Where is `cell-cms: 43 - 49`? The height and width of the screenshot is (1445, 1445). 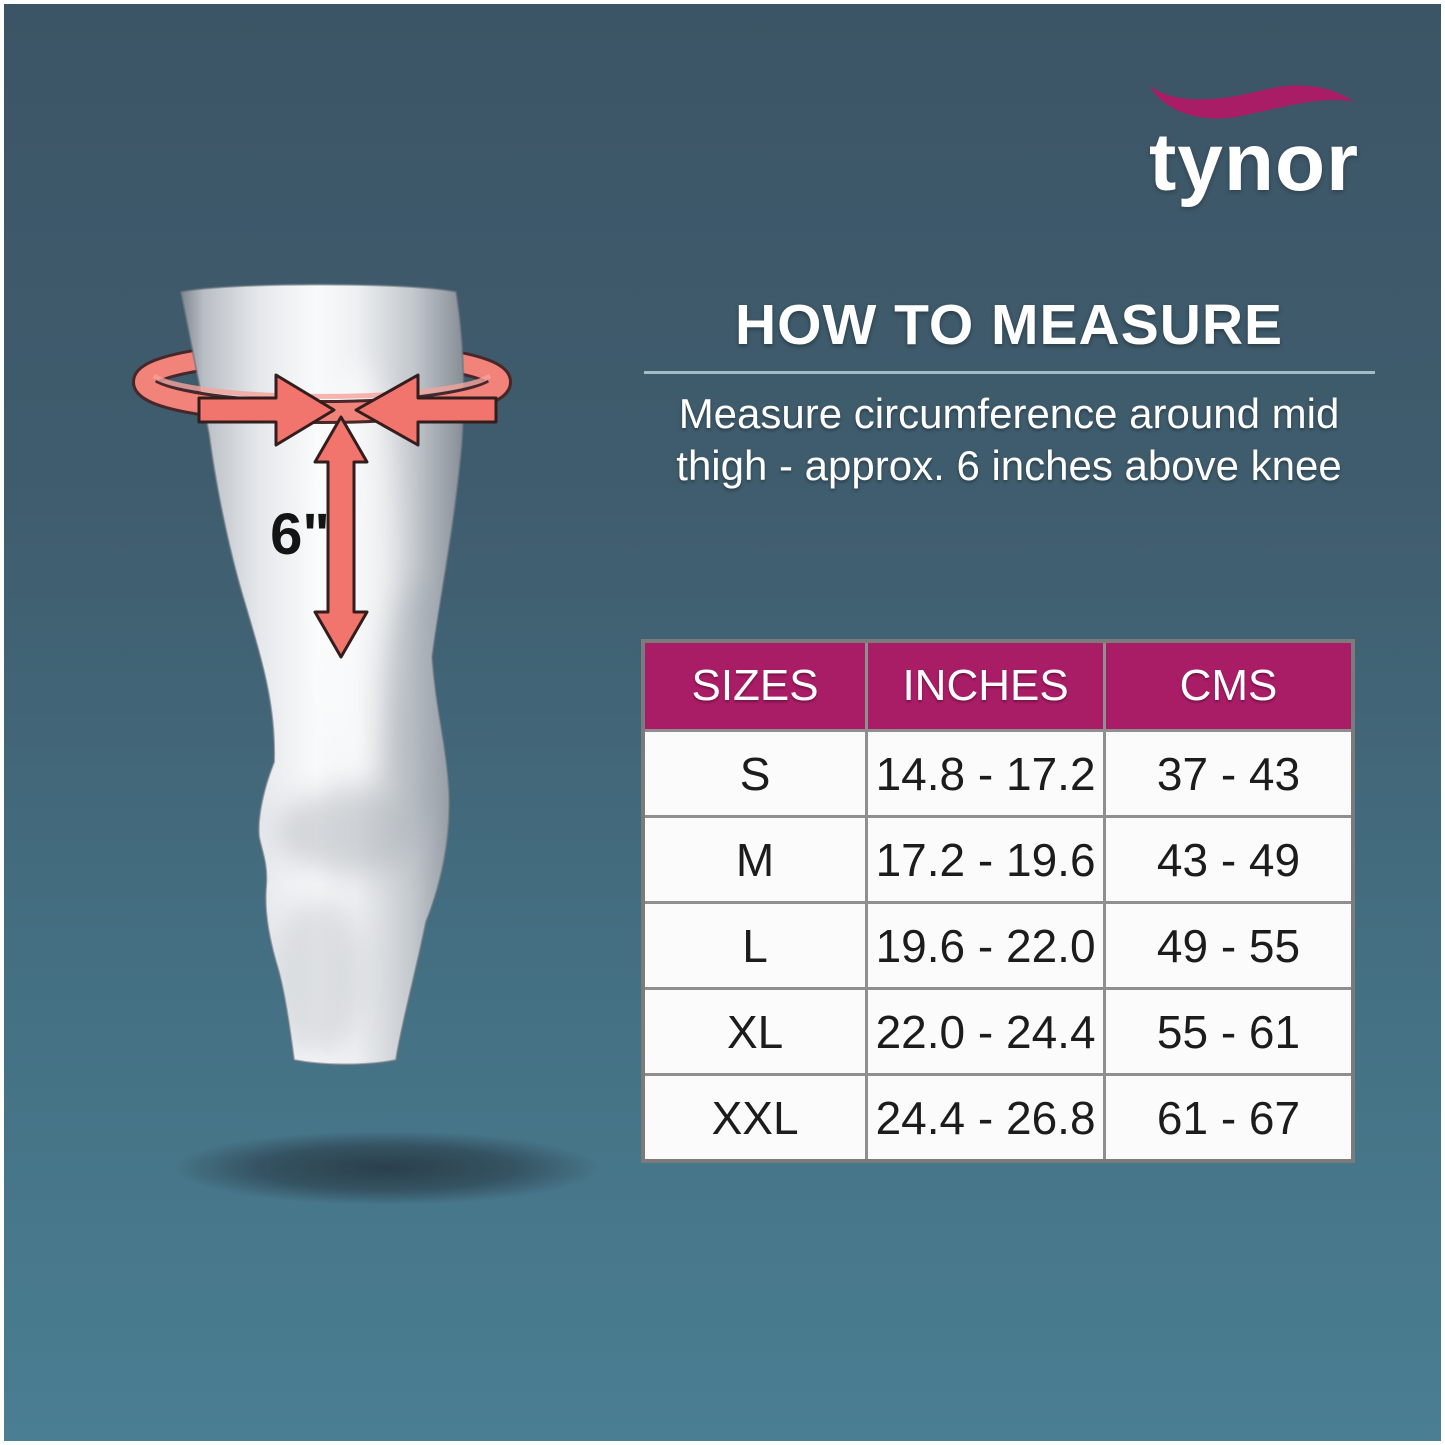
cell-cms: 43 - 49 is located at coordinates (1228, 859).